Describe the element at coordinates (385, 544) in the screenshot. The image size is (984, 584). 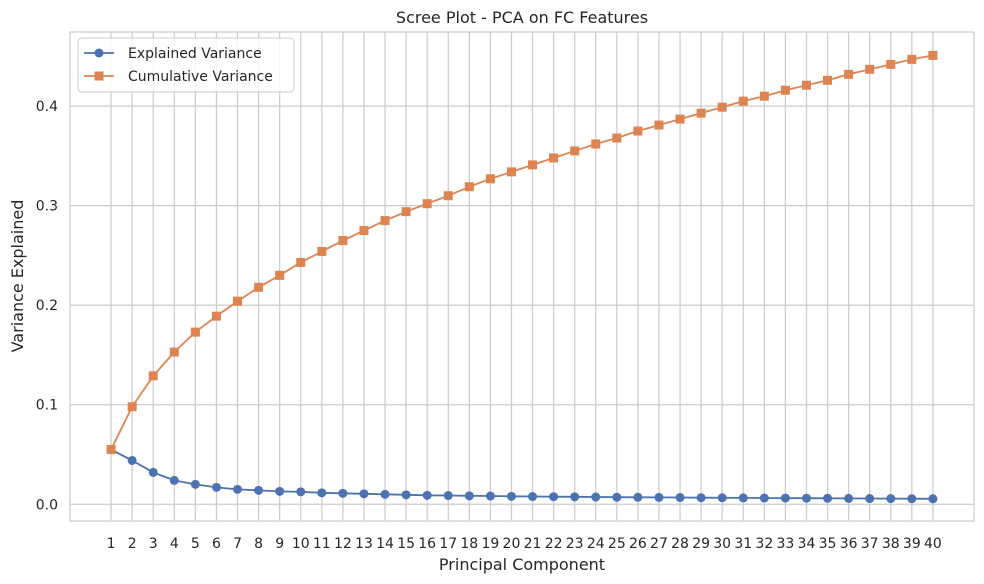
I see `x-tick-label: 14` at that location.